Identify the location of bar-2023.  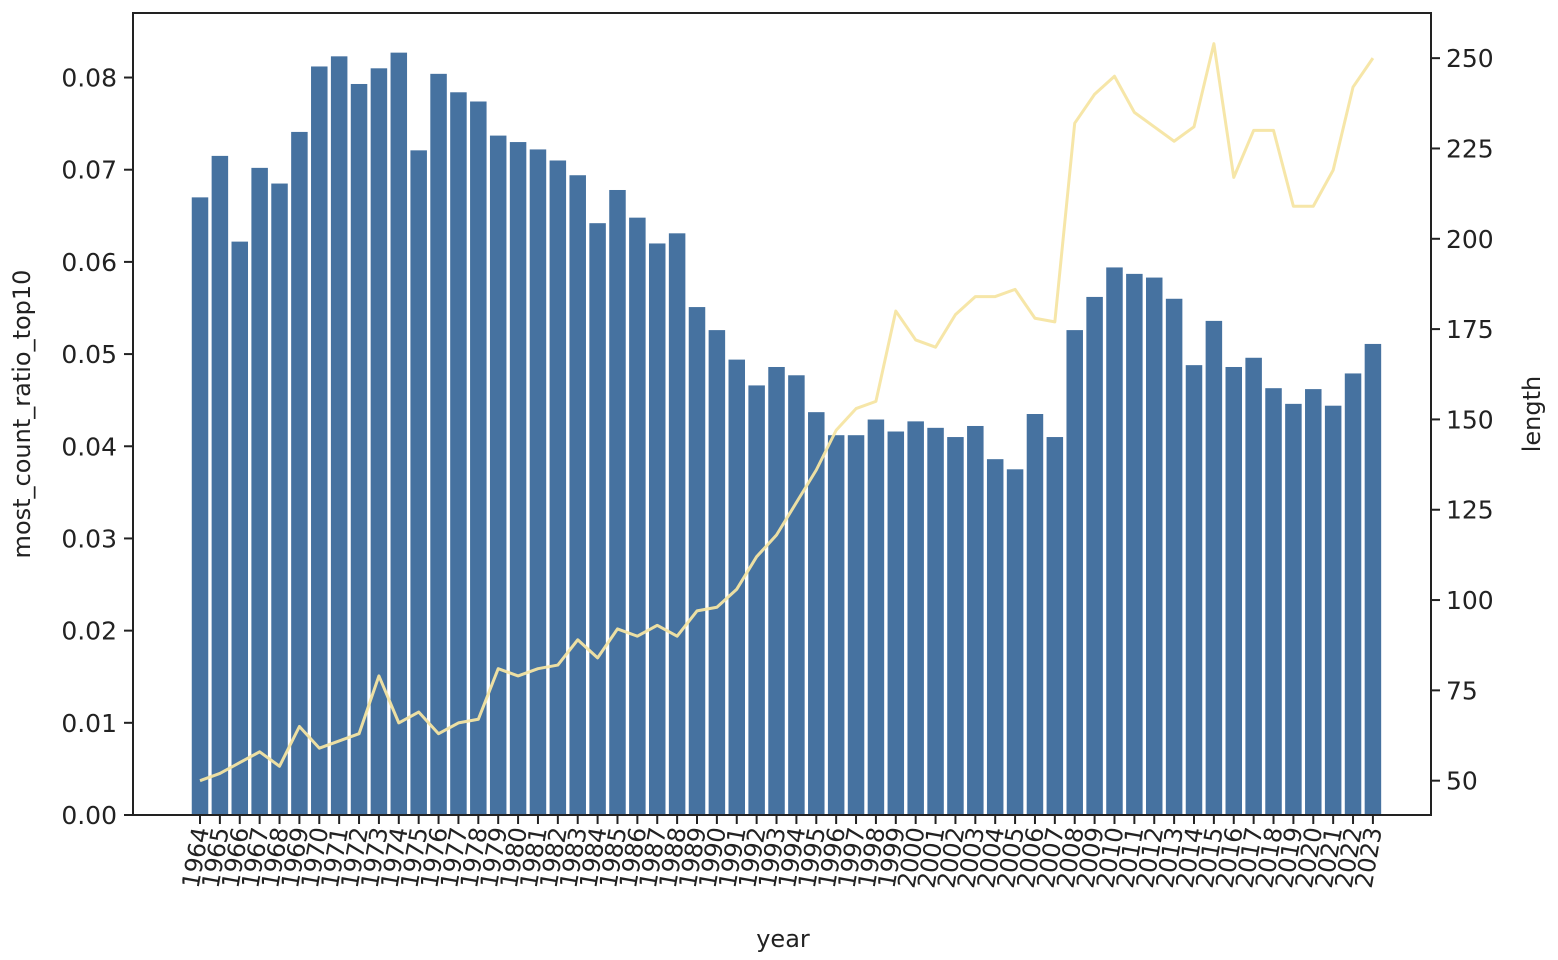
(1373, 579).